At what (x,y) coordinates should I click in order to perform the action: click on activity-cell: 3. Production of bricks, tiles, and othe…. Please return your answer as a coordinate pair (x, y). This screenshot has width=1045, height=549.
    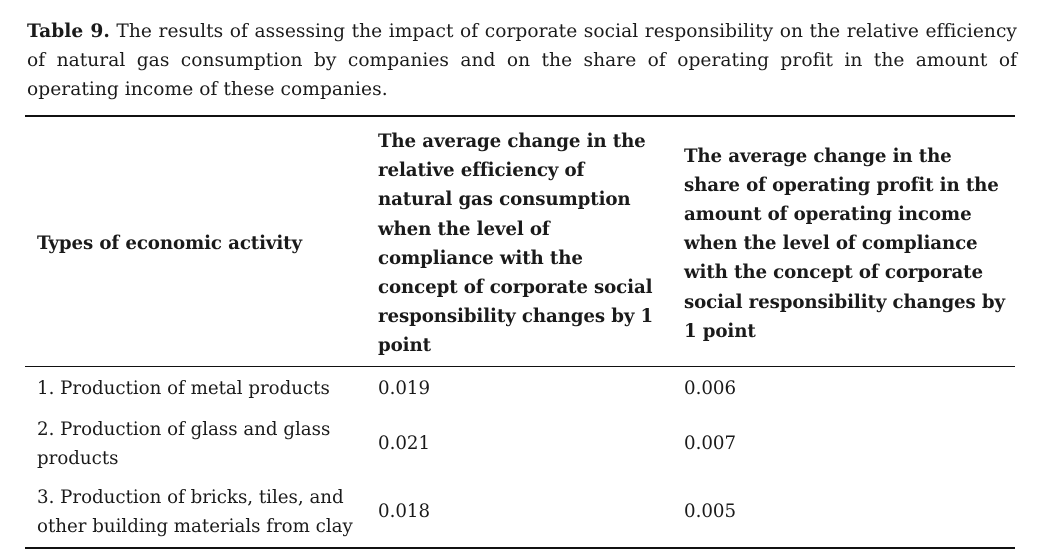
    Looking at the image, I should click on (195, 511).